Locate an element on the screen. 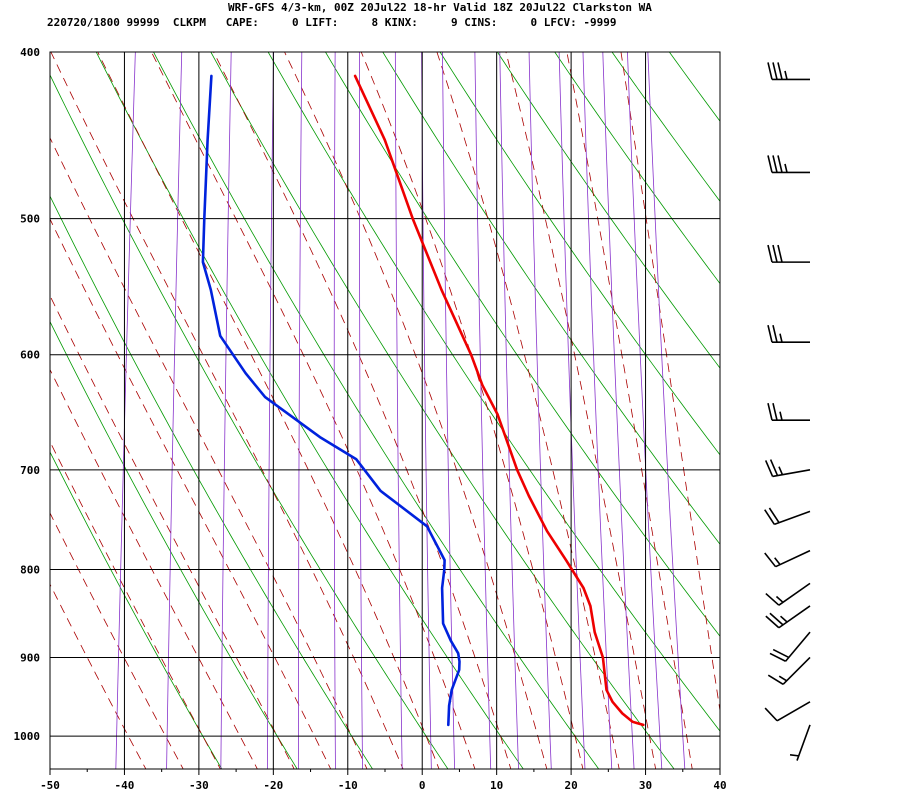 The image size is (900, 800). pressure-tick-label: 600 is located at coordinates (30, 355).